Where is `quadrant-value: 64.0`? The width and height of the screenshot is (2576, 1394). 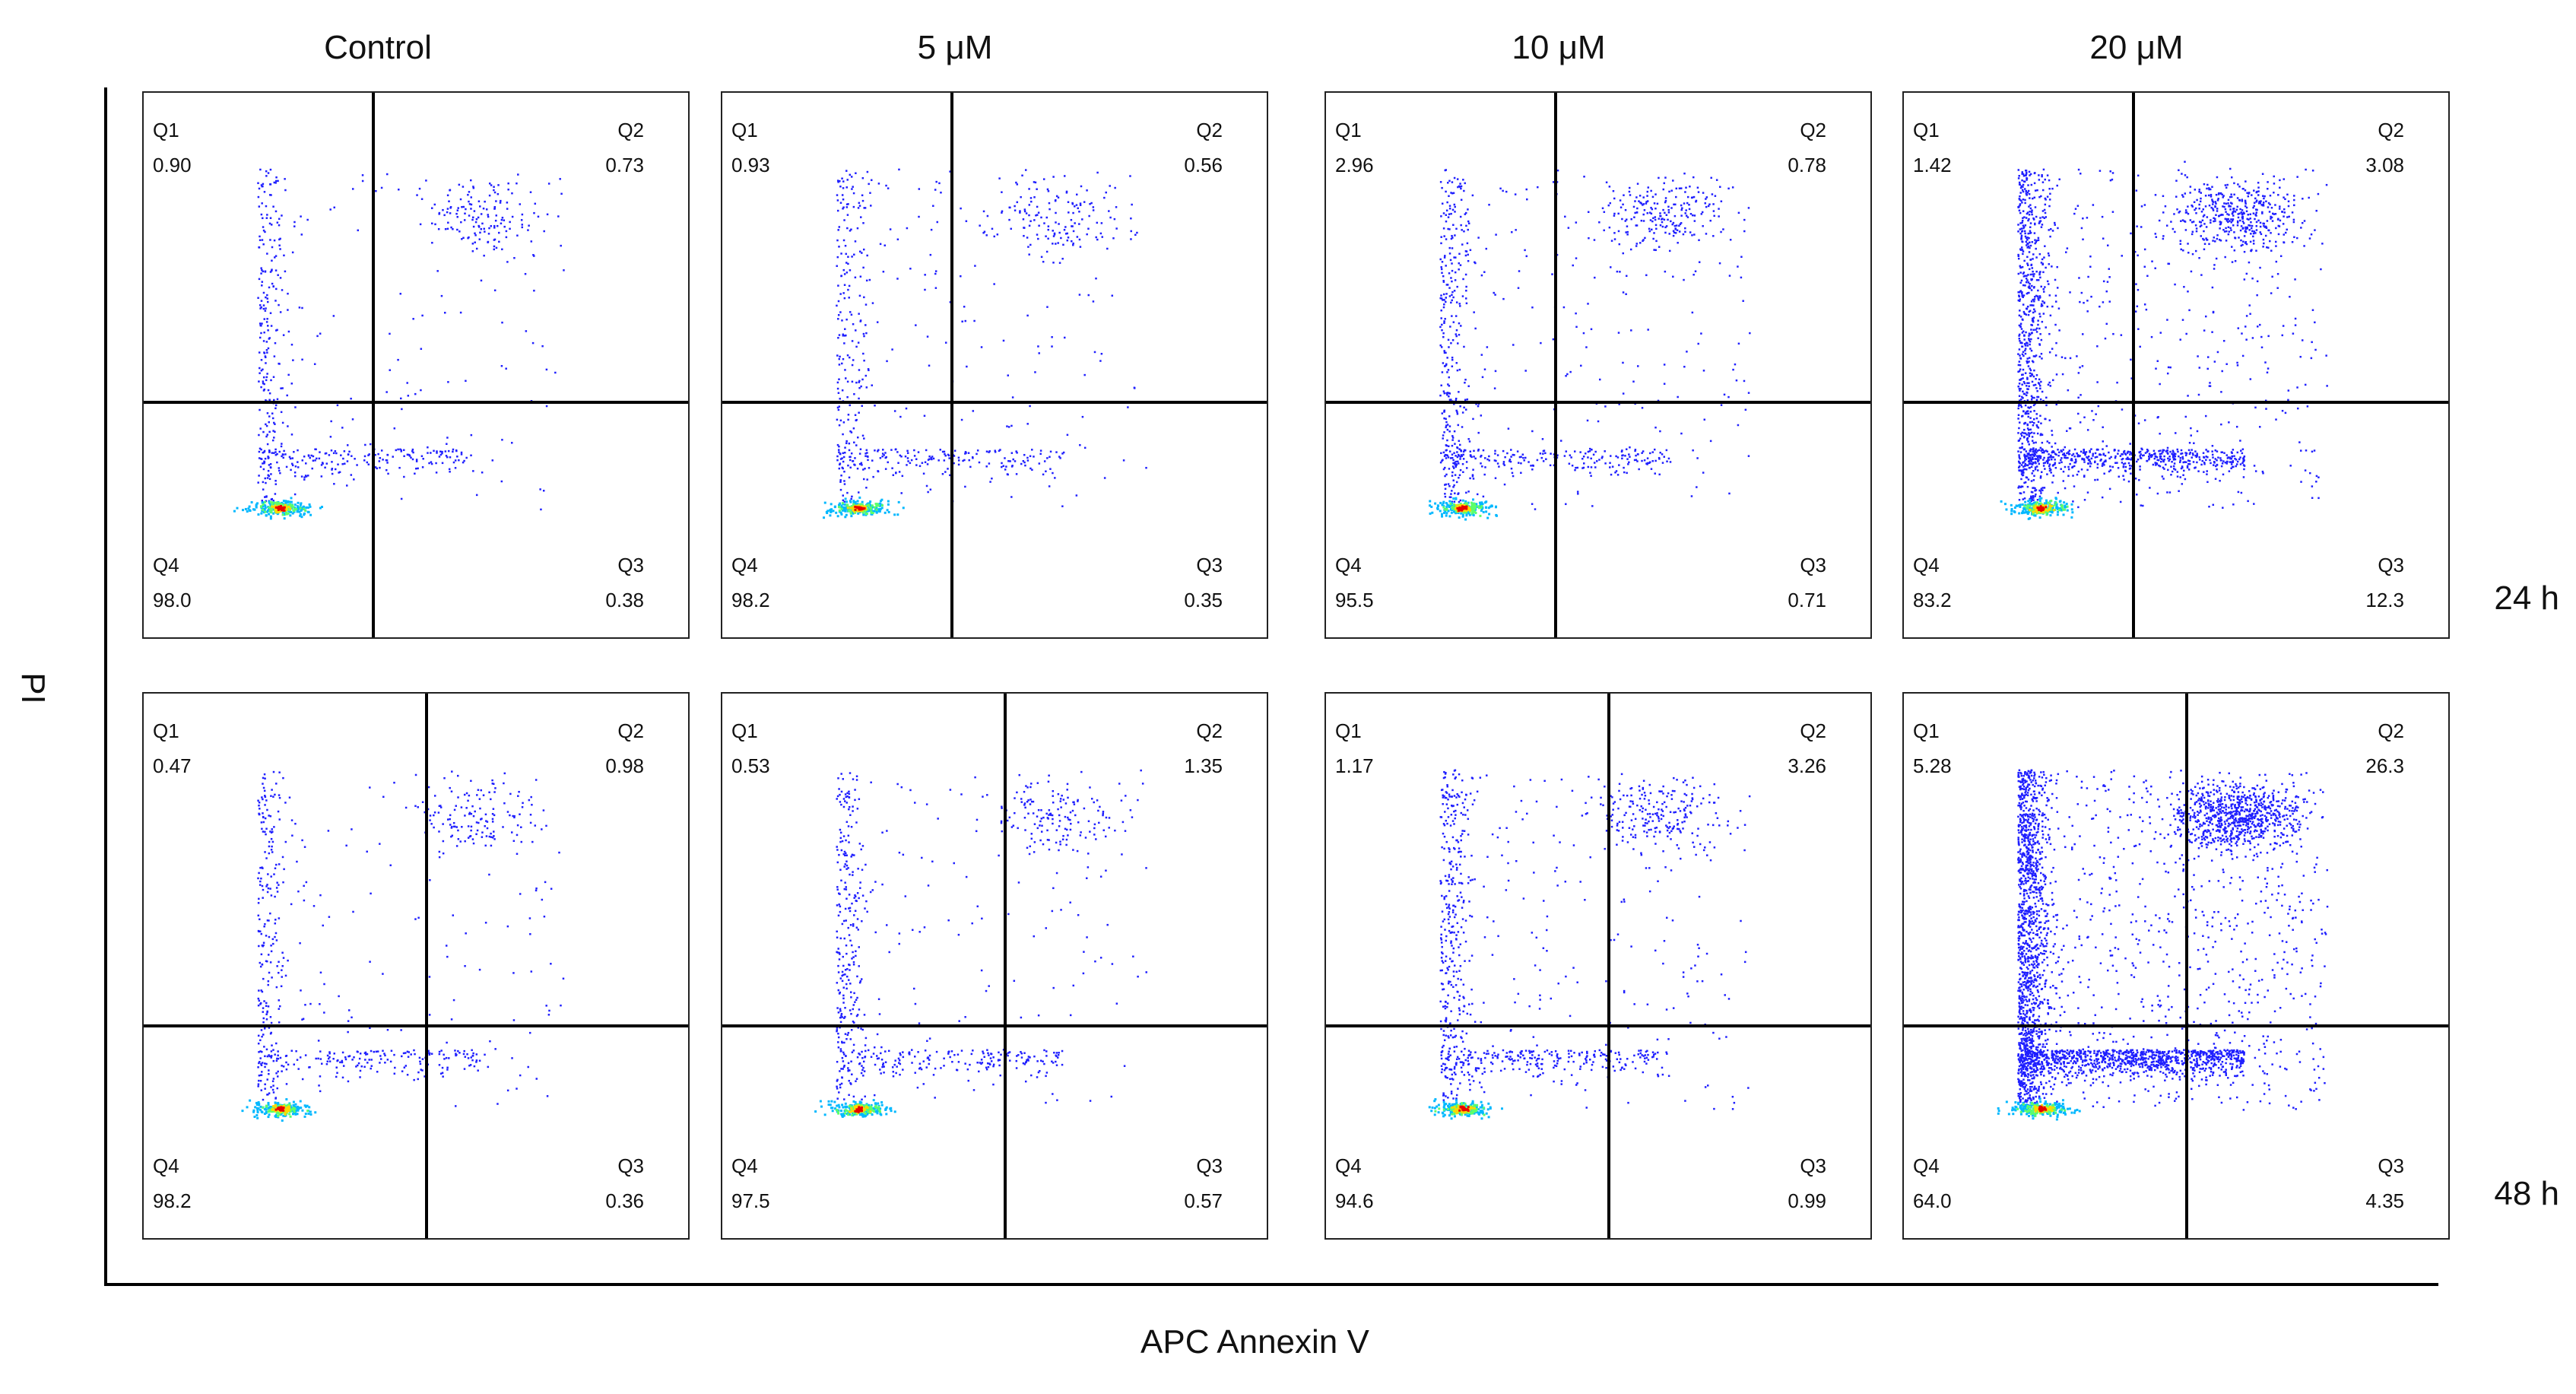 quadrant-value: 64.0 is located at coordinates (1933, 1200).